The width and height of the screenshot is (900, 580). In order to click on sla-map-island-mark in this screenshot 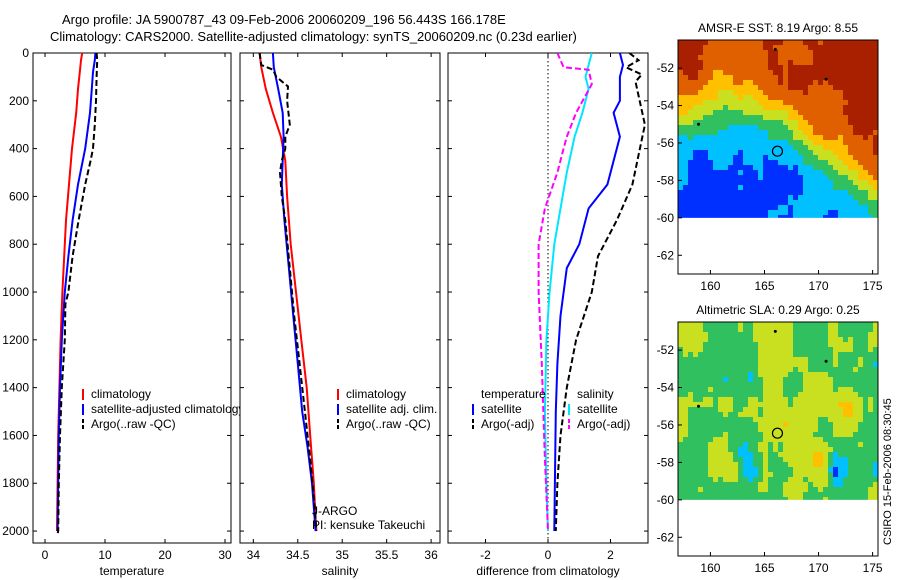, I will do `click(699, 406)`.